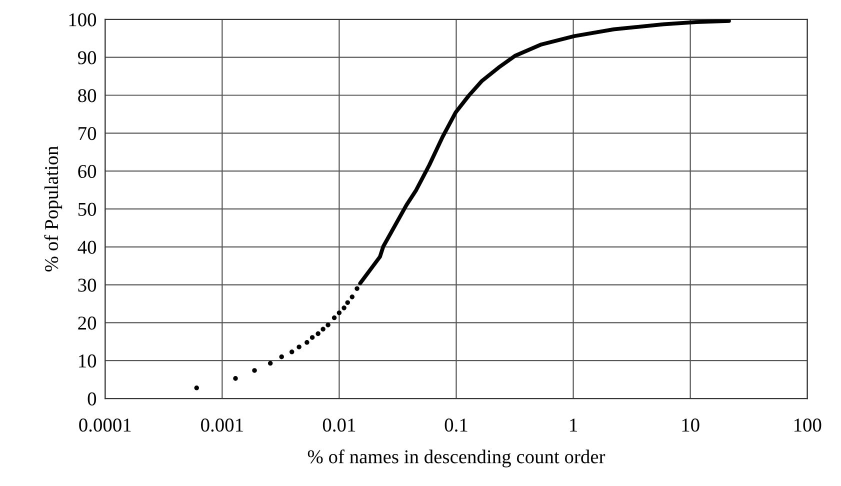  I want to click on y-tick-label: 100, so click(82, 19).